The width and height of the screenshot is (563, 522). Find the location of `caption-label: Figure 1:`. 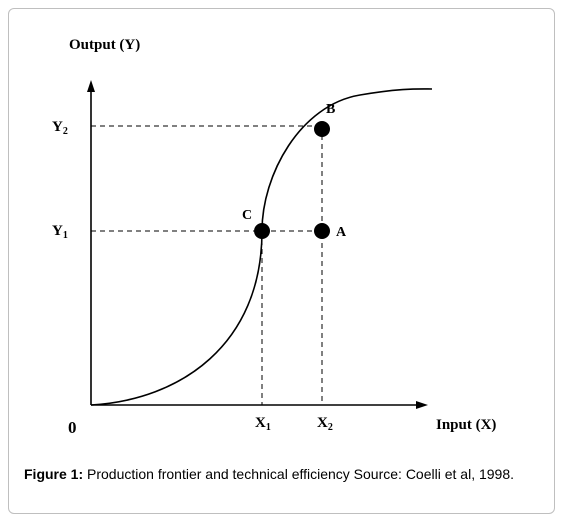

caption-label: Figure 1: is located at coordinates (54, 474).